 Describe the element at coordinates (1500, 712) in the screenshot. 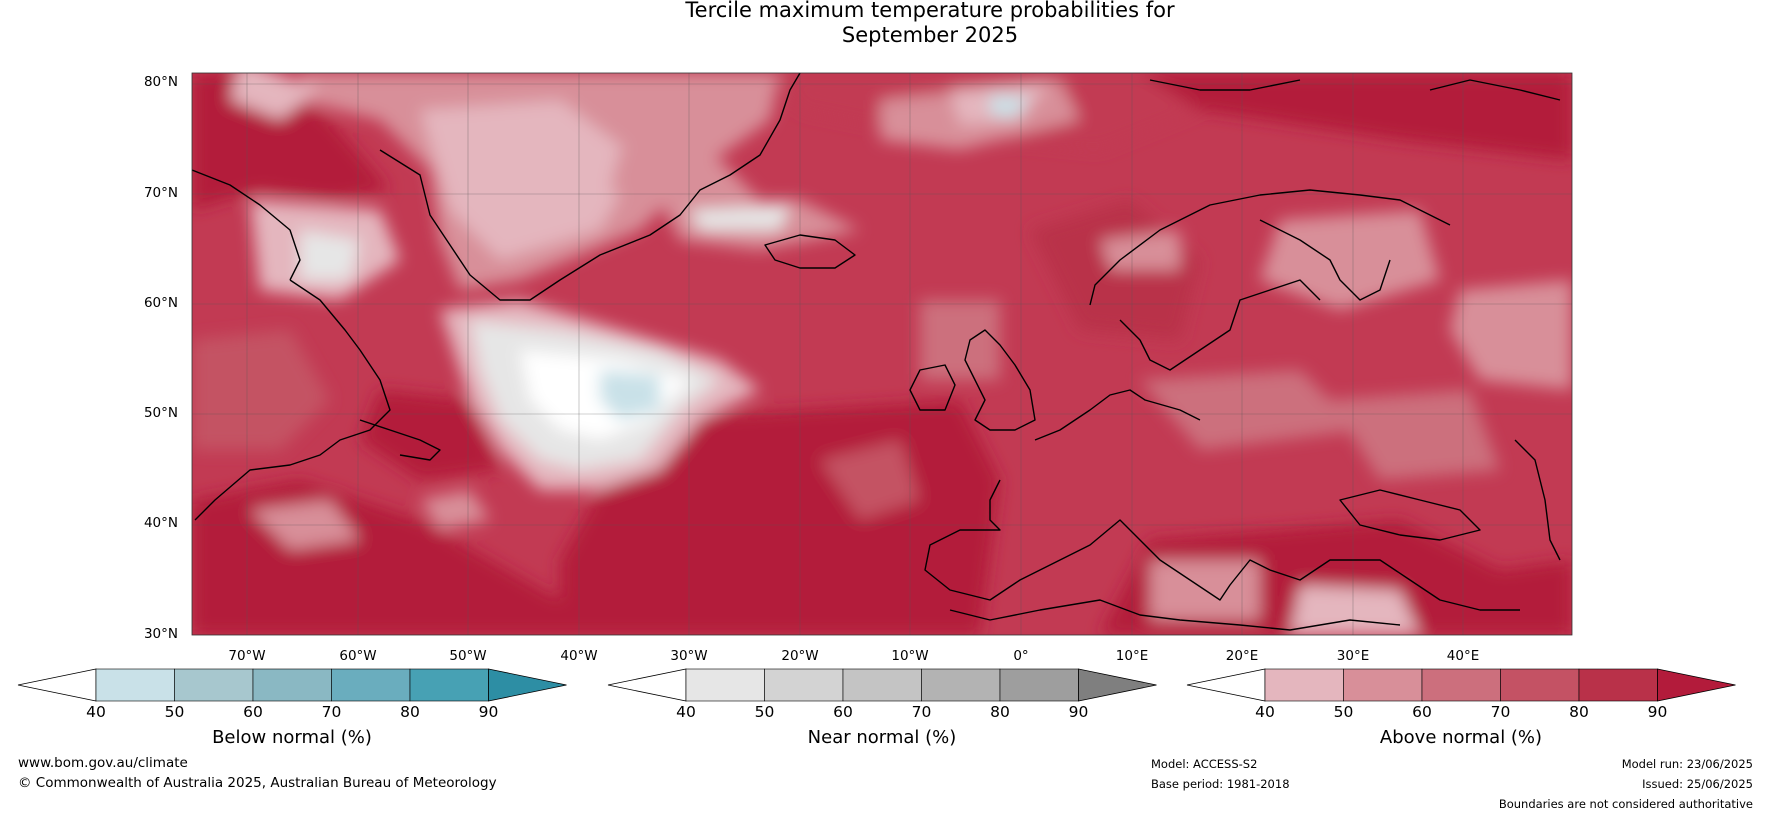

I see `colorbar-above-tick: 70` at that location.